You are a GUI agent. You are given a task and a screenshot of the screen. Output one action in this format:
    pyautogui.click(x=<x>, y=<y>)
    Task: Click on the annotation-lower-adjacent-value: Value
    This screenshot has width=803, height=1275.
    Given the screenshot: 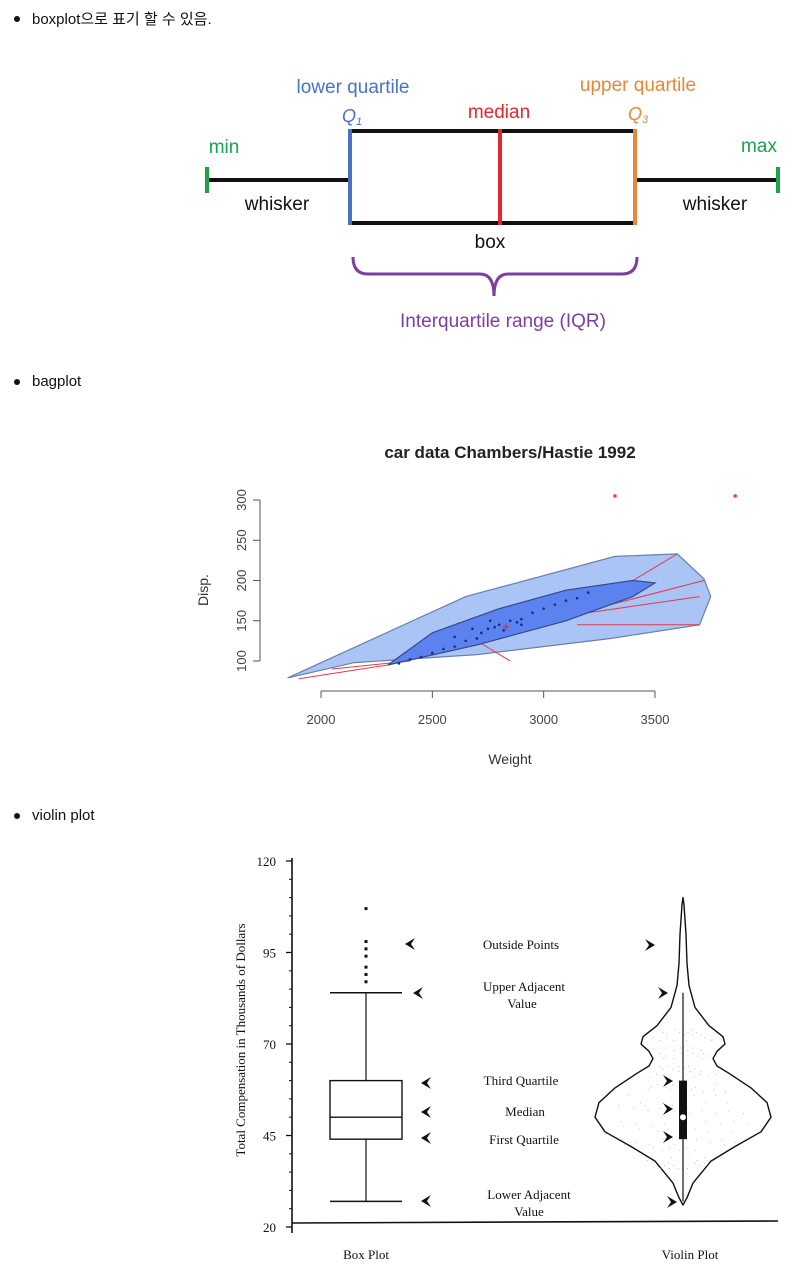 What is the action you would take?
    pyautogui.click(x=529, y=1211)
    